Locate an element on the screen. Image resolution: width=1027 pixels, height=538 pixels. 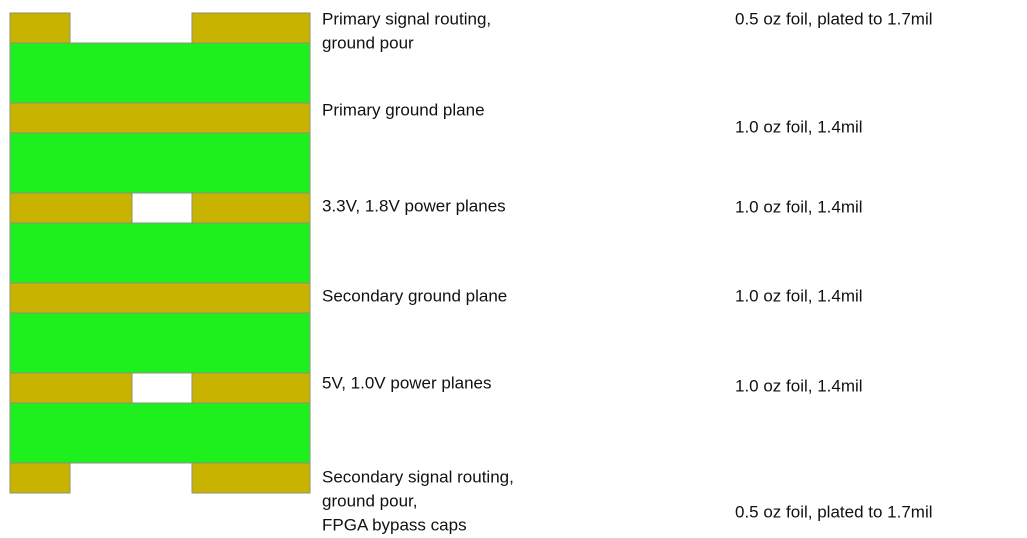
layer-label: 5V, 1.0V power planes is located at coordinates (407, 382).